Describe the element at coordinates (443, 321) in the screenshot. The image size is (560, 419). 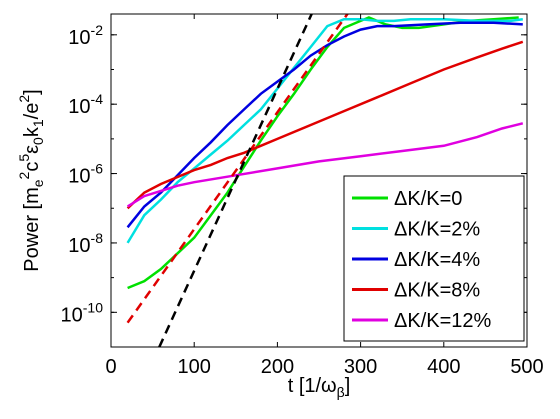
I see `legend-label: ΔK/K=12%` at that location.